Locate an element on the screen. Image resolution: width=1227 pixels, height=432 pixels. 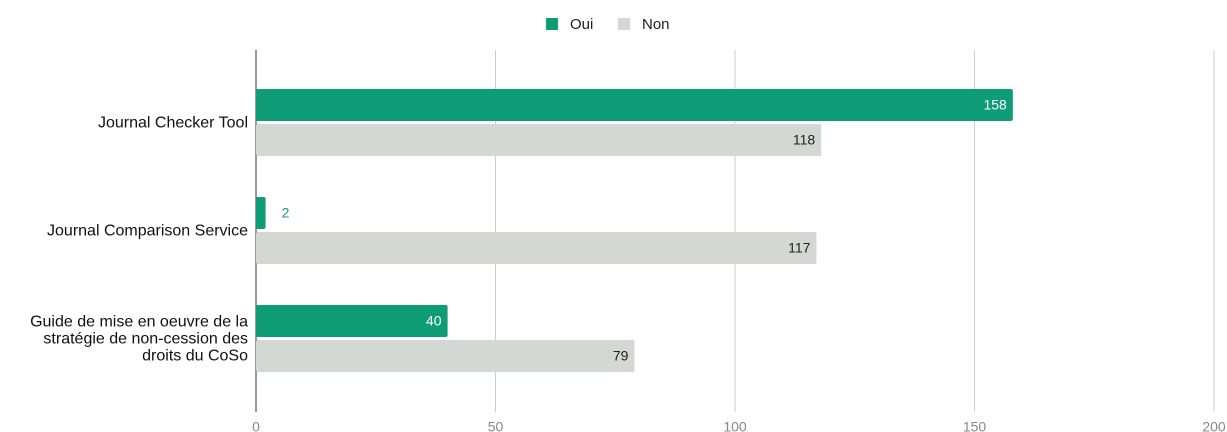
y-tick-label: Journal Checker Tool is located at coordinates (172, 122).